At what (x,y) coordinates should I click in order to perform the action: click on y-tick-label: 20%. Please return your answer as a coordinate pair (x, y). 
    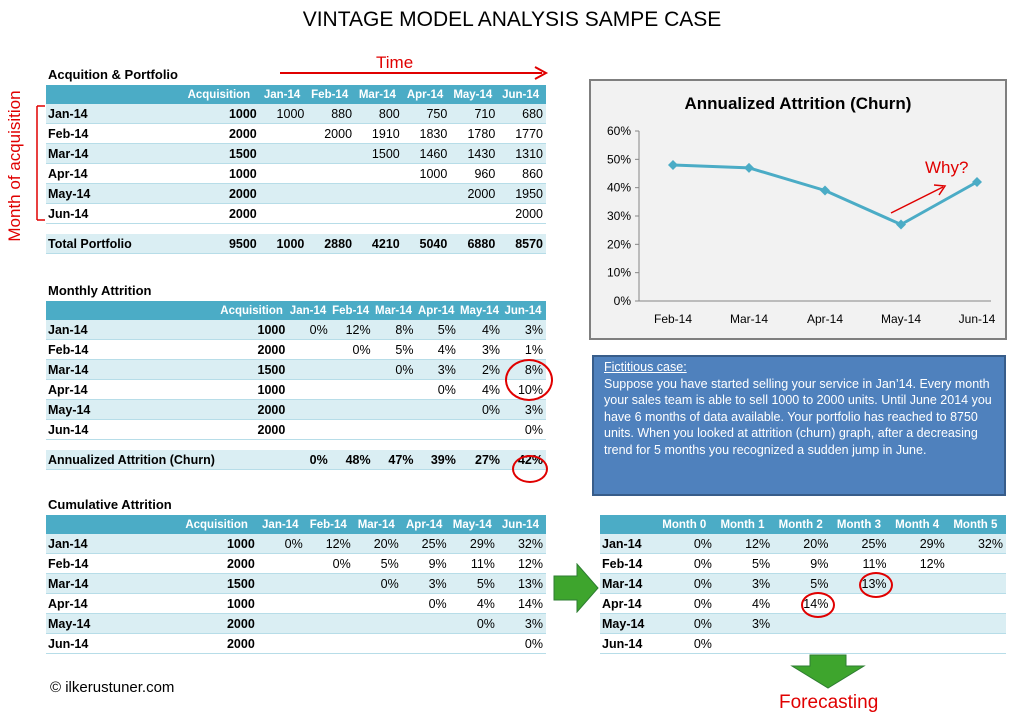
    Looking at the image, I should click on (619, 244).